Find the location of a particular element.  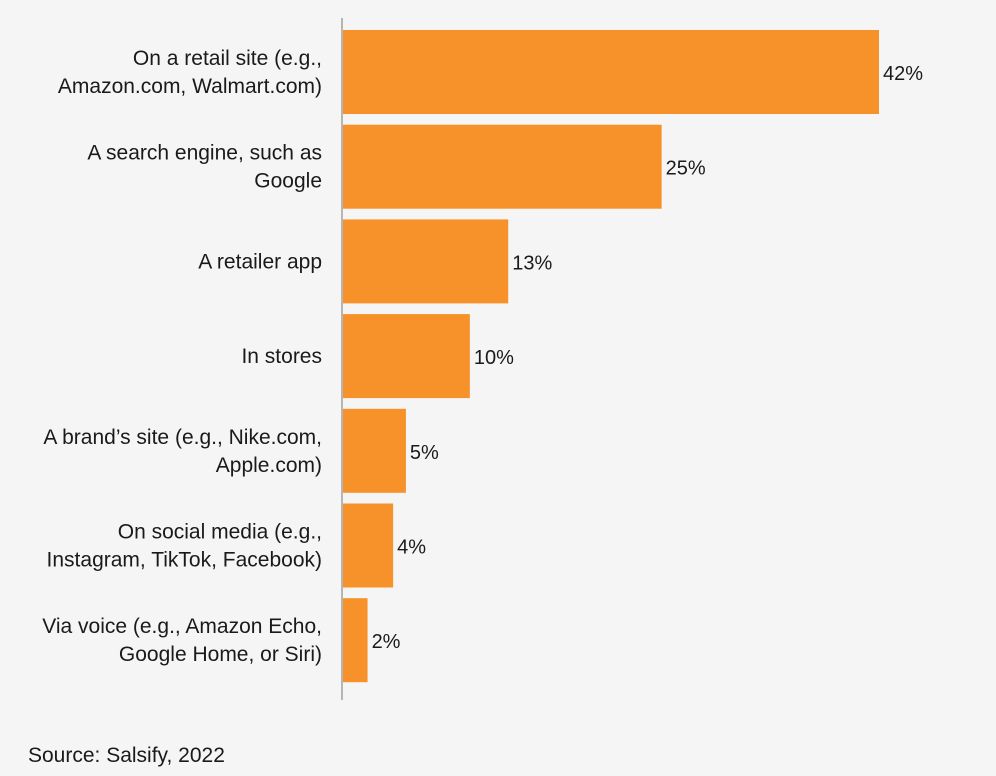

category-label-line: Amazon.com, Walmart.com) is located at coordinates (190, 86).